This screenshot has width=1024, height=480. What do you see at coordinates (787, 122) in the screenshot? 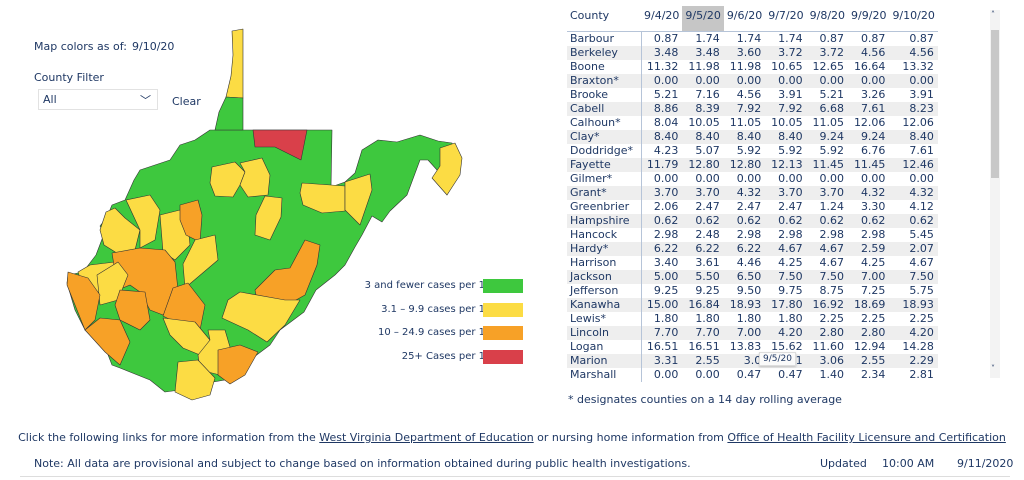
I see `rate-cell: 10.05` at bounding box center [787, 122].